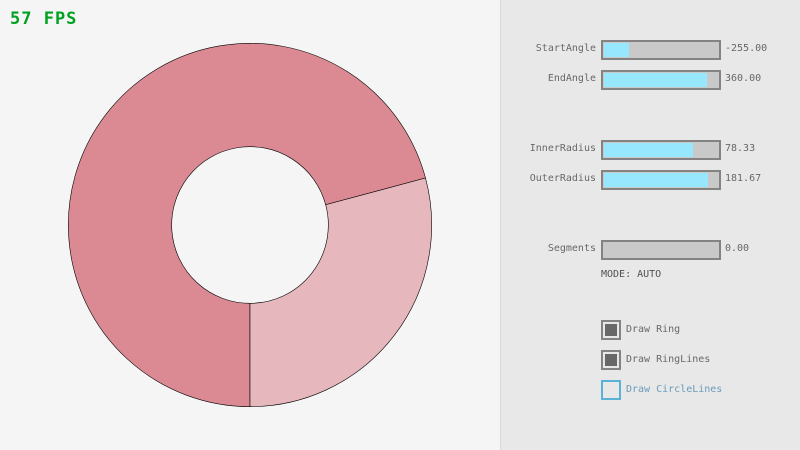  I want to click on slider-label: StartAngle, so click(565, 48).